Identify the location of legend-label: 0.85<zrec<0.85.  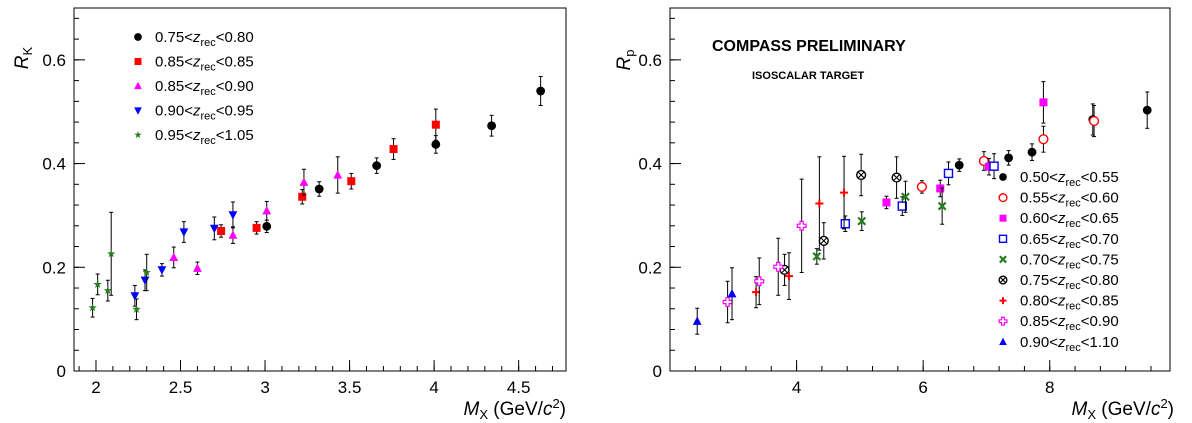
(204, 64).